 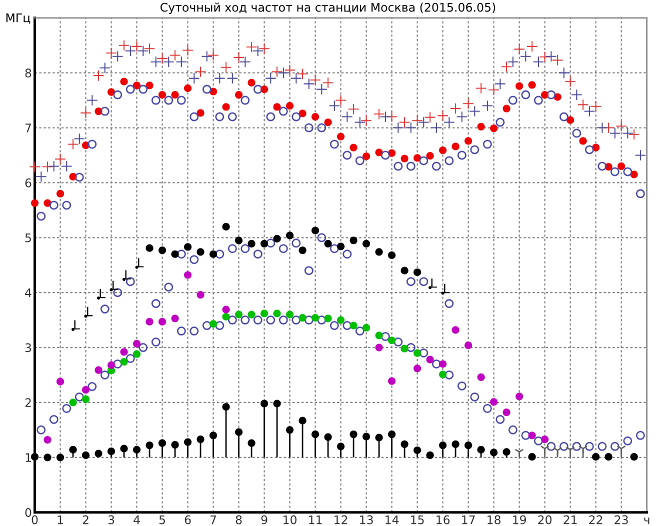 I want to click on y-tick-label: 0, so click(x=28, y=512).